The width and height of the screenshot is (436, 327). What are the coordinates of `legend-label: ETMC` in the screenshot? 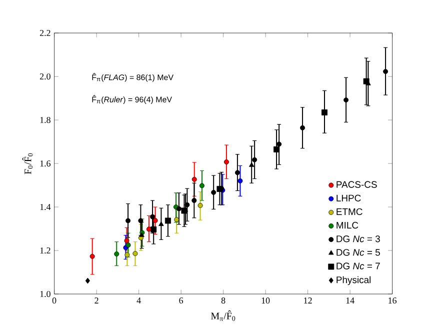 It's located at (349, 212).